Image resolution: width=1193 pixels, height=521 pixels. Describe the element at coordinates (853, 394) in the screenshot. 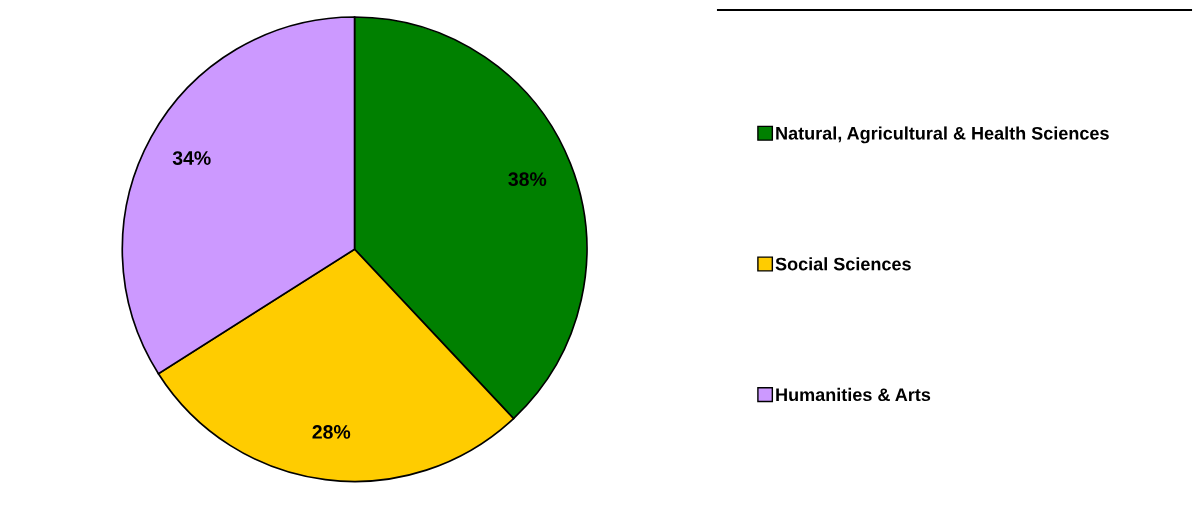

I see `legend-label: Humanities & Arts` at that location.